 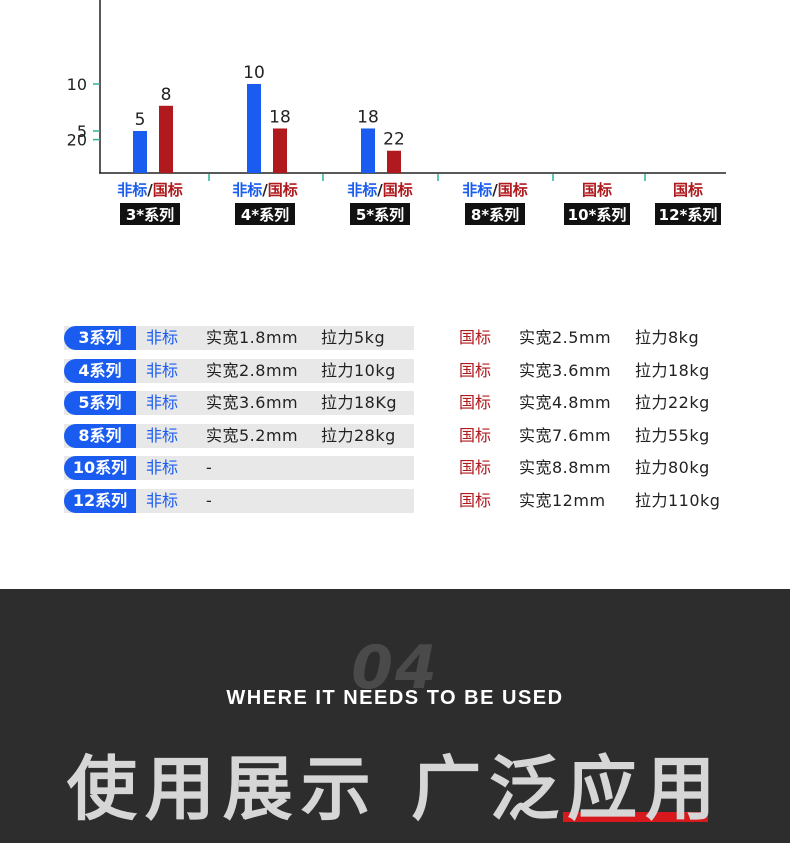 What do you see at coordinates (565, 403) in the screenshot?
I see `national-standard-width: 实宽4.8mm` at bounding box center [565, 403].